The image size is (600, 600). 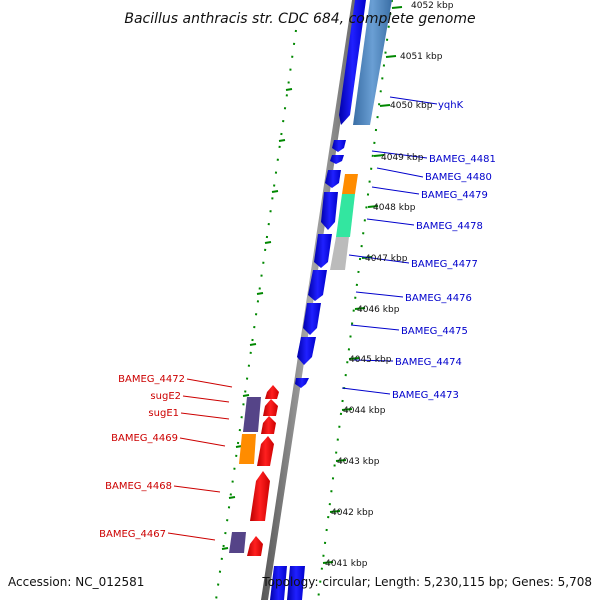 What do you see at coordinates (458, 177) in the screenshot?
I see `gene-label-forward: BAMEG_4480` at bounding box center [458, 177].